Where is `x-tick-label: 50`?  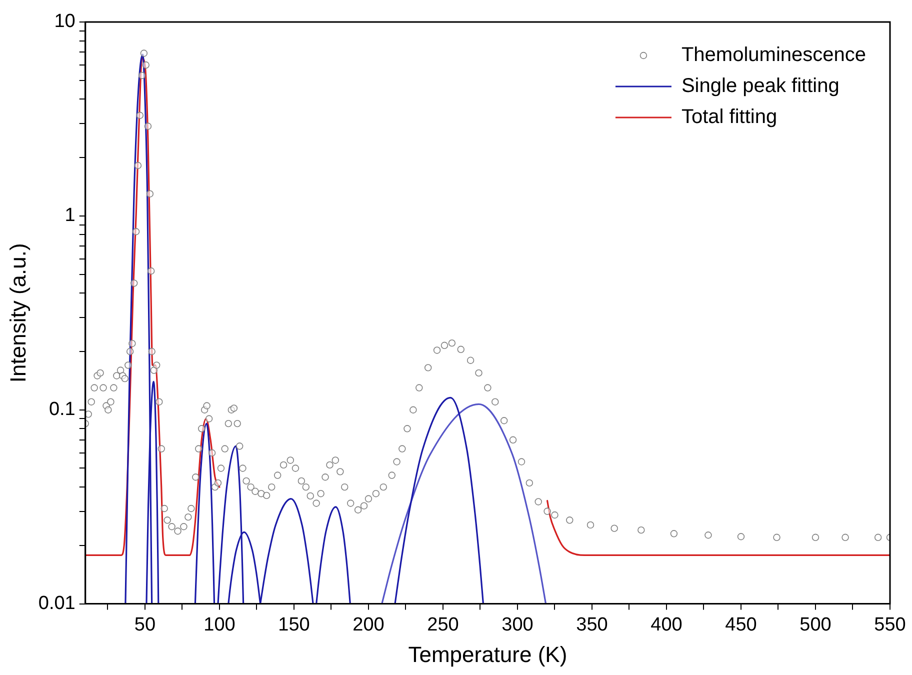 x-tick-label: 50 is located at coordinates (145, 625).